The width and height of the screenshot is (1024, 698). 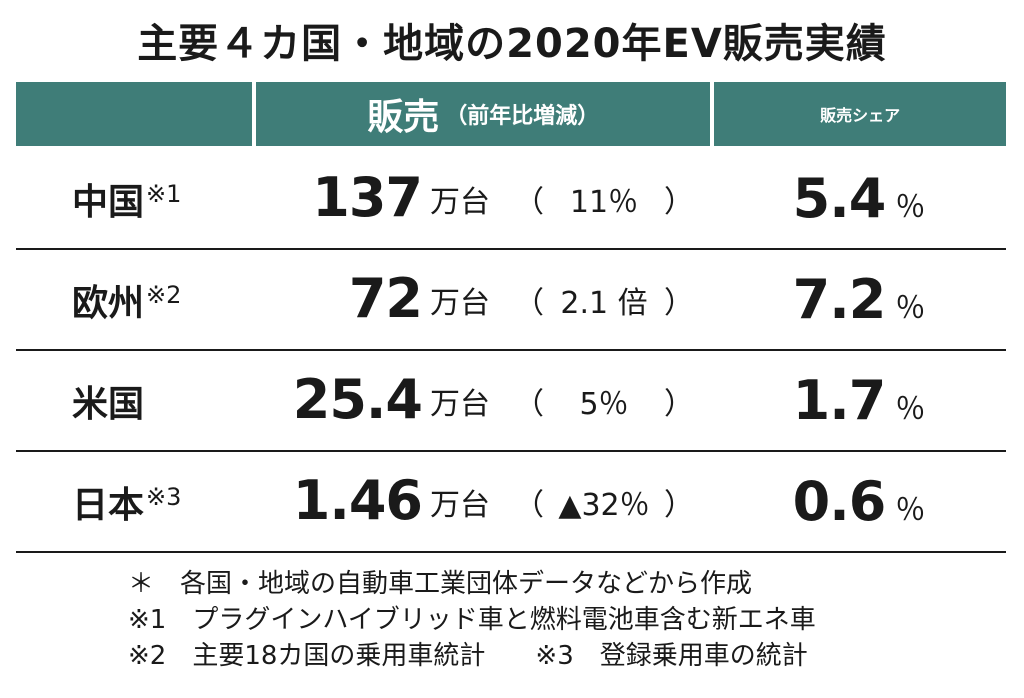 I want to click on share-cell: 7.2 ％, so click(x=859, y=299).